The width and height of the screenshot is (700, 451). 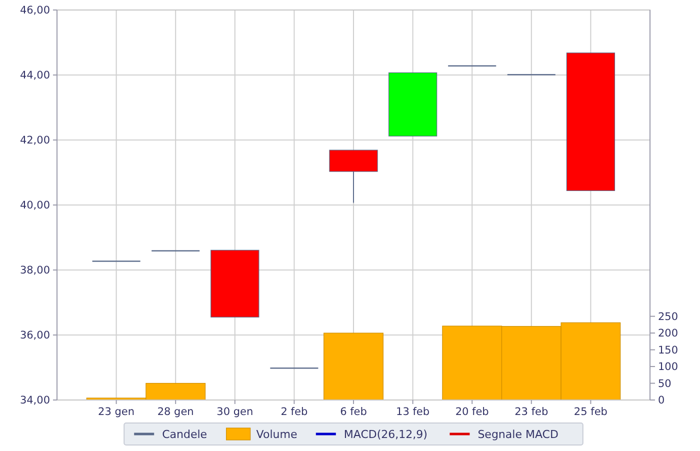 I want to click on y-tick-label: 38,00, so click(x=35, y=270).